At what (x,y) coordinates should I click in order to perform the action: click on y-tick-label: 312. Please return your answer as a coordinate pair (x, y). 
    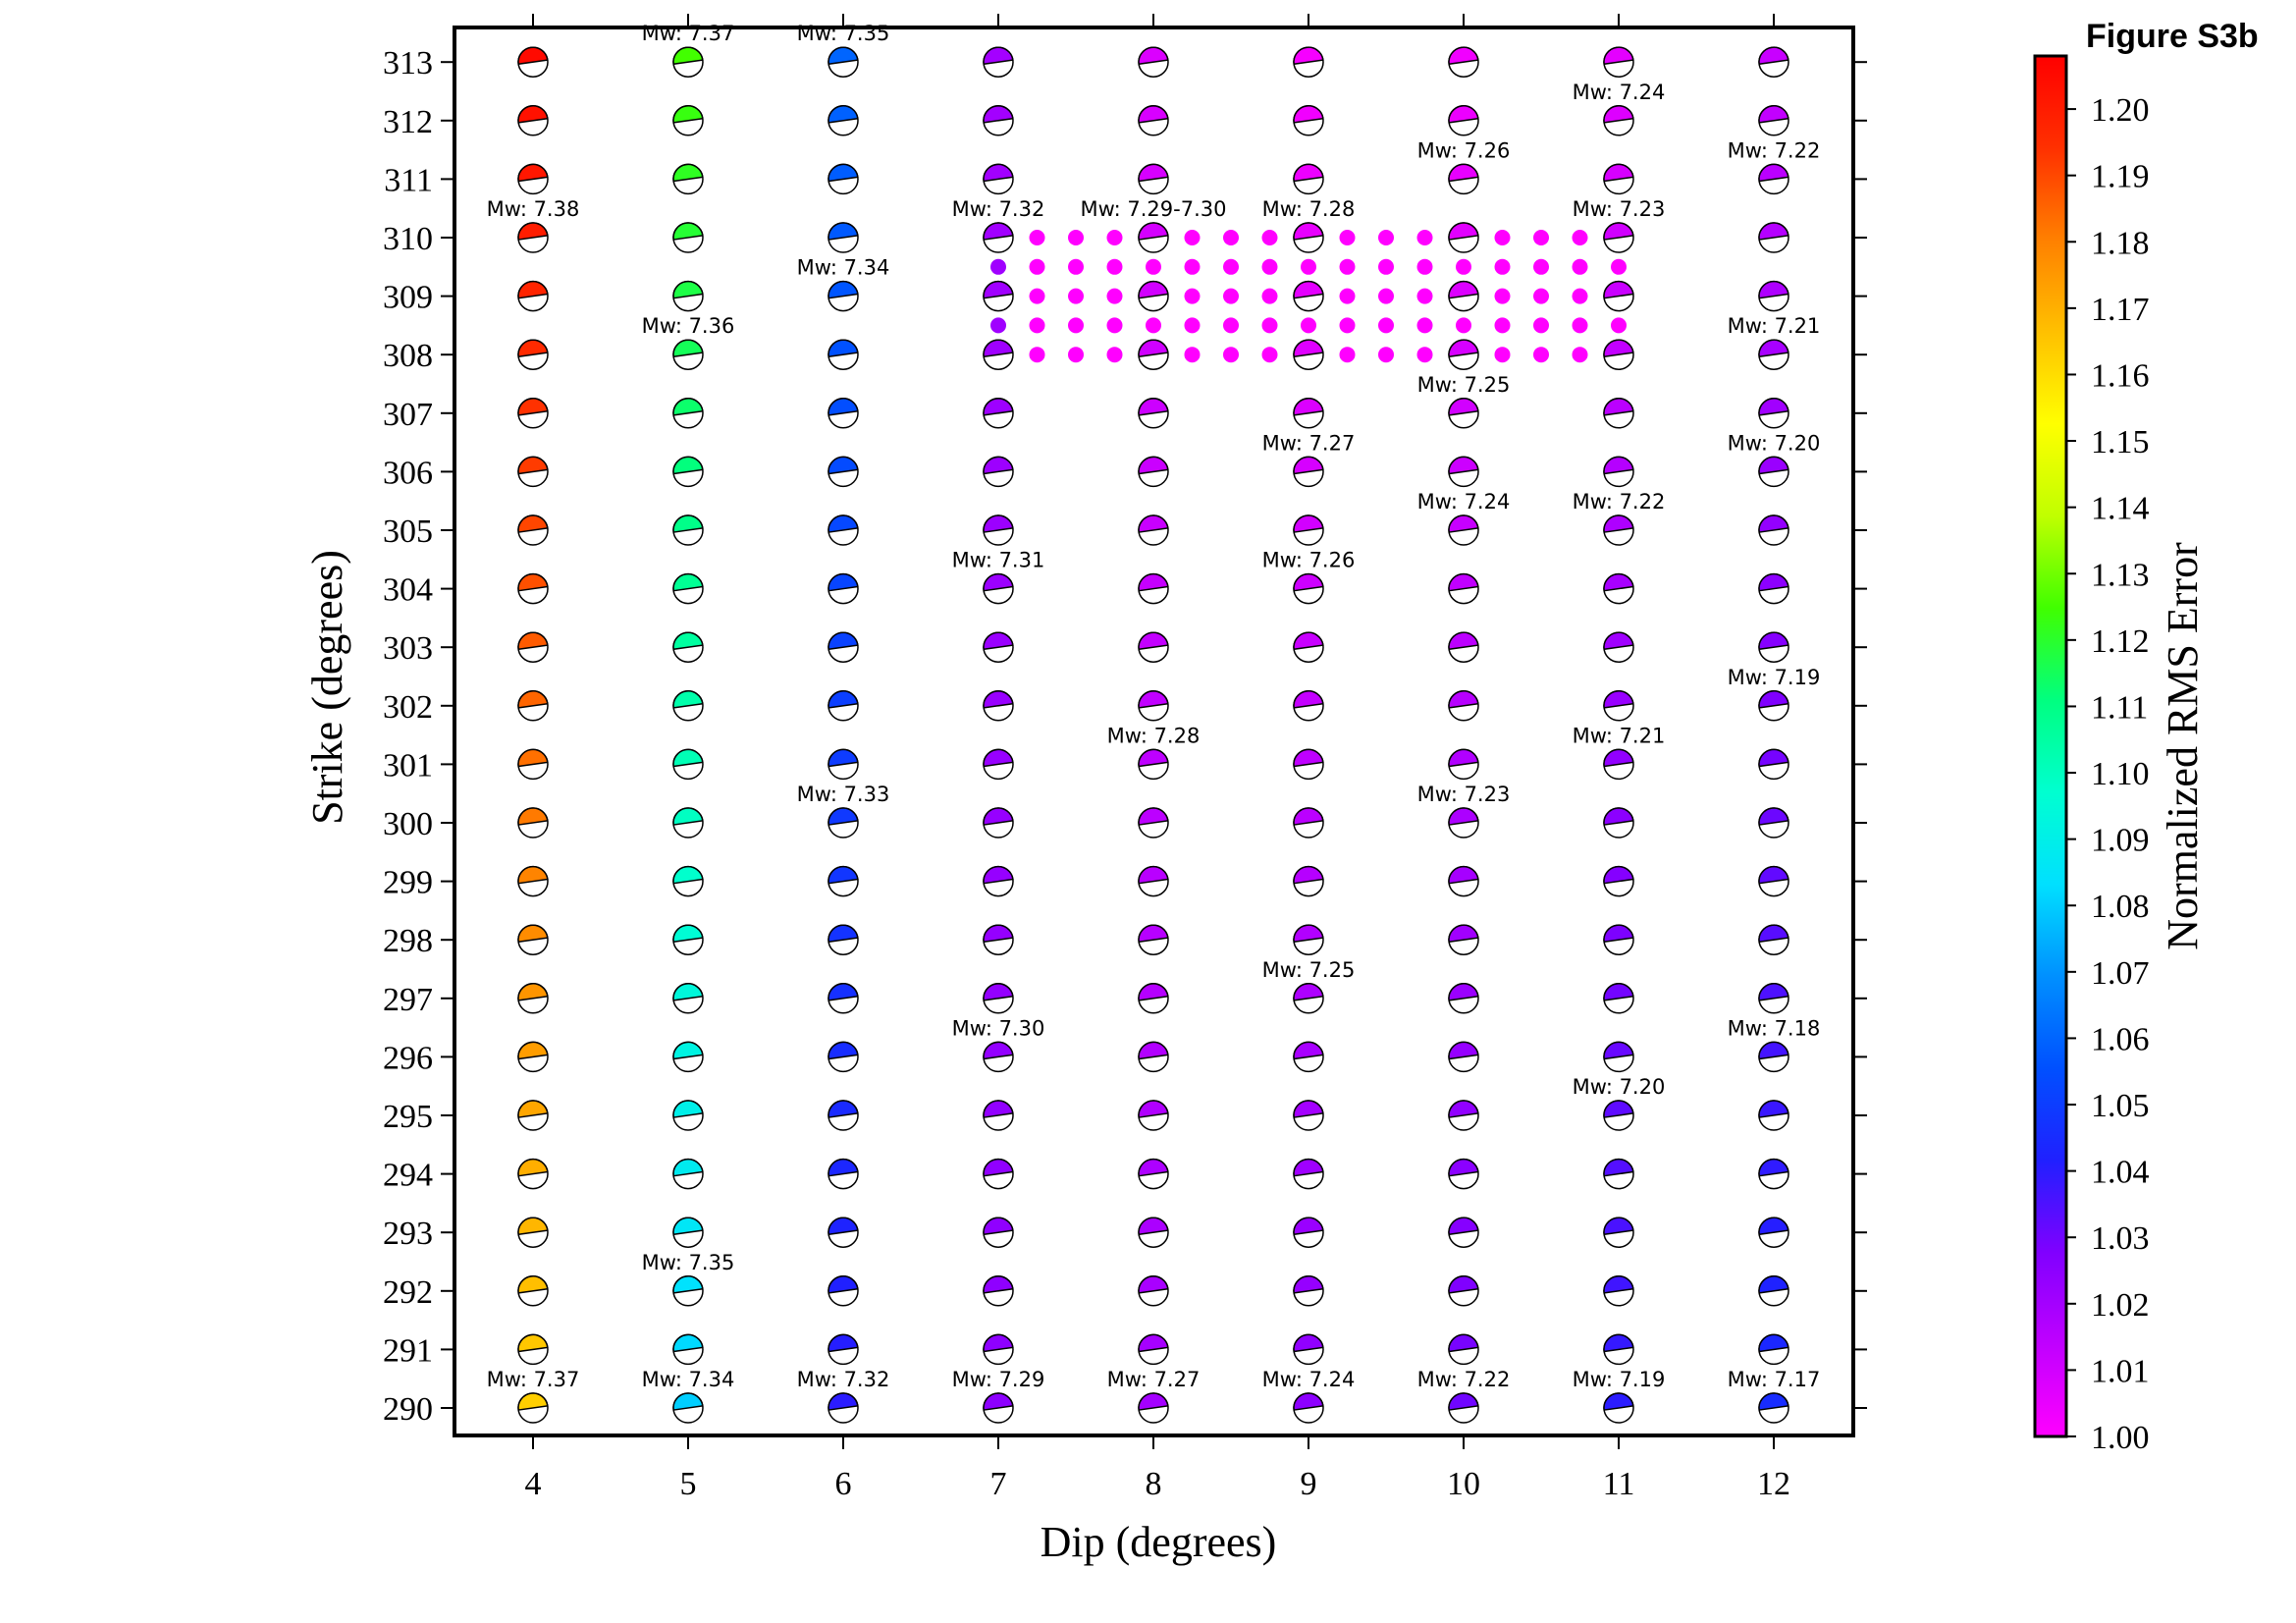
    Looking at the image, I should click on (408, 122).